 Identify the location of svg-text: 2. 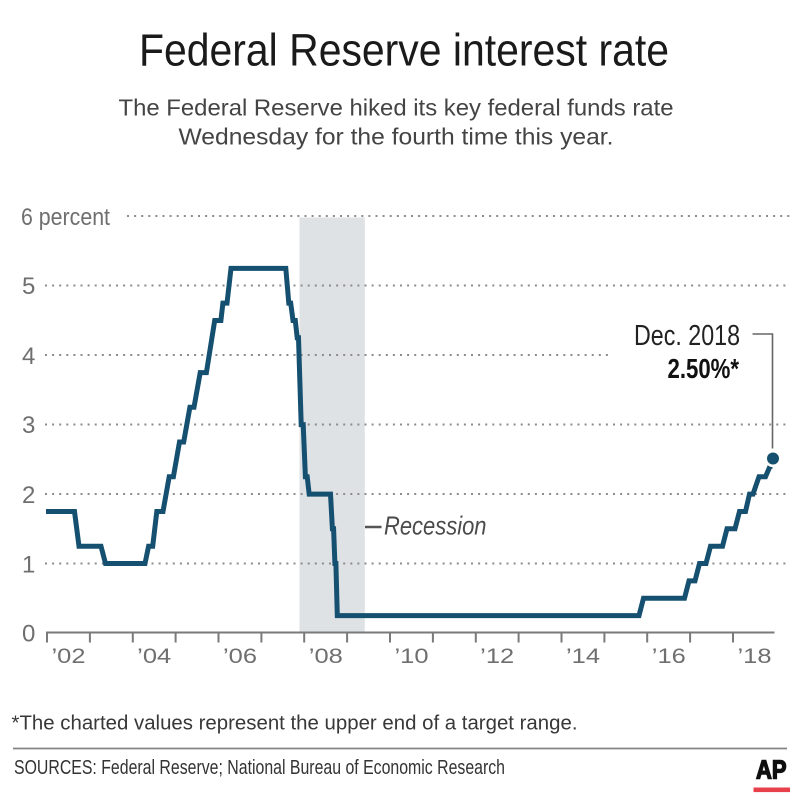
(28, 495).